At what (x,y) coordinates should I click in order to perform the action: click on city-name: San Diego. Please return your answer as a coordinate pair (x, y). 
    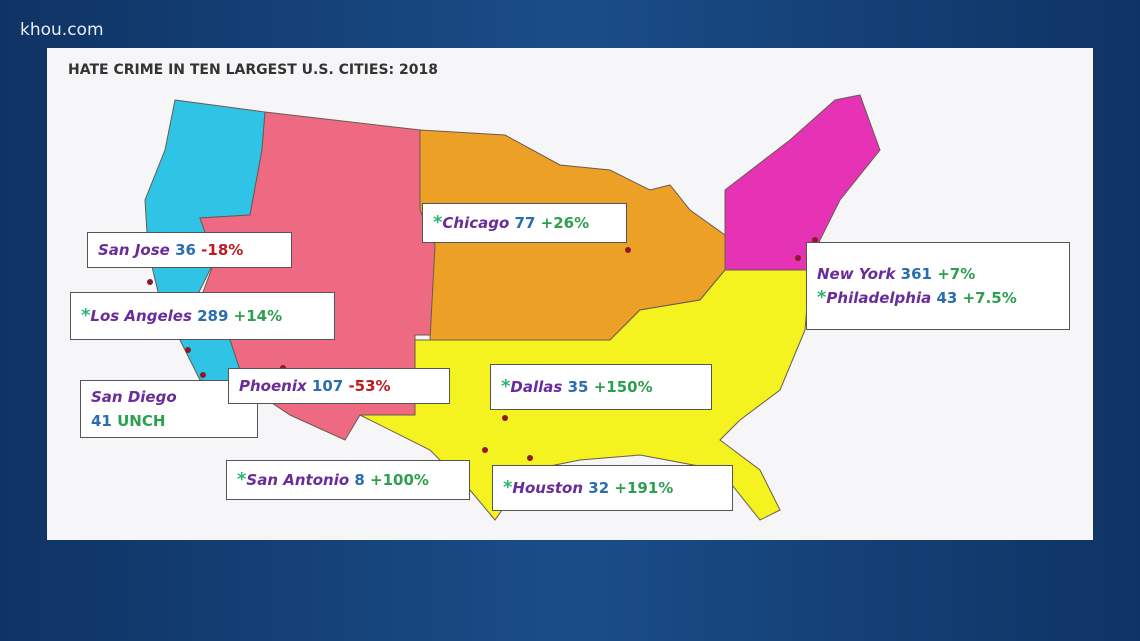
    Looking at the image, I should click on (134, 397).